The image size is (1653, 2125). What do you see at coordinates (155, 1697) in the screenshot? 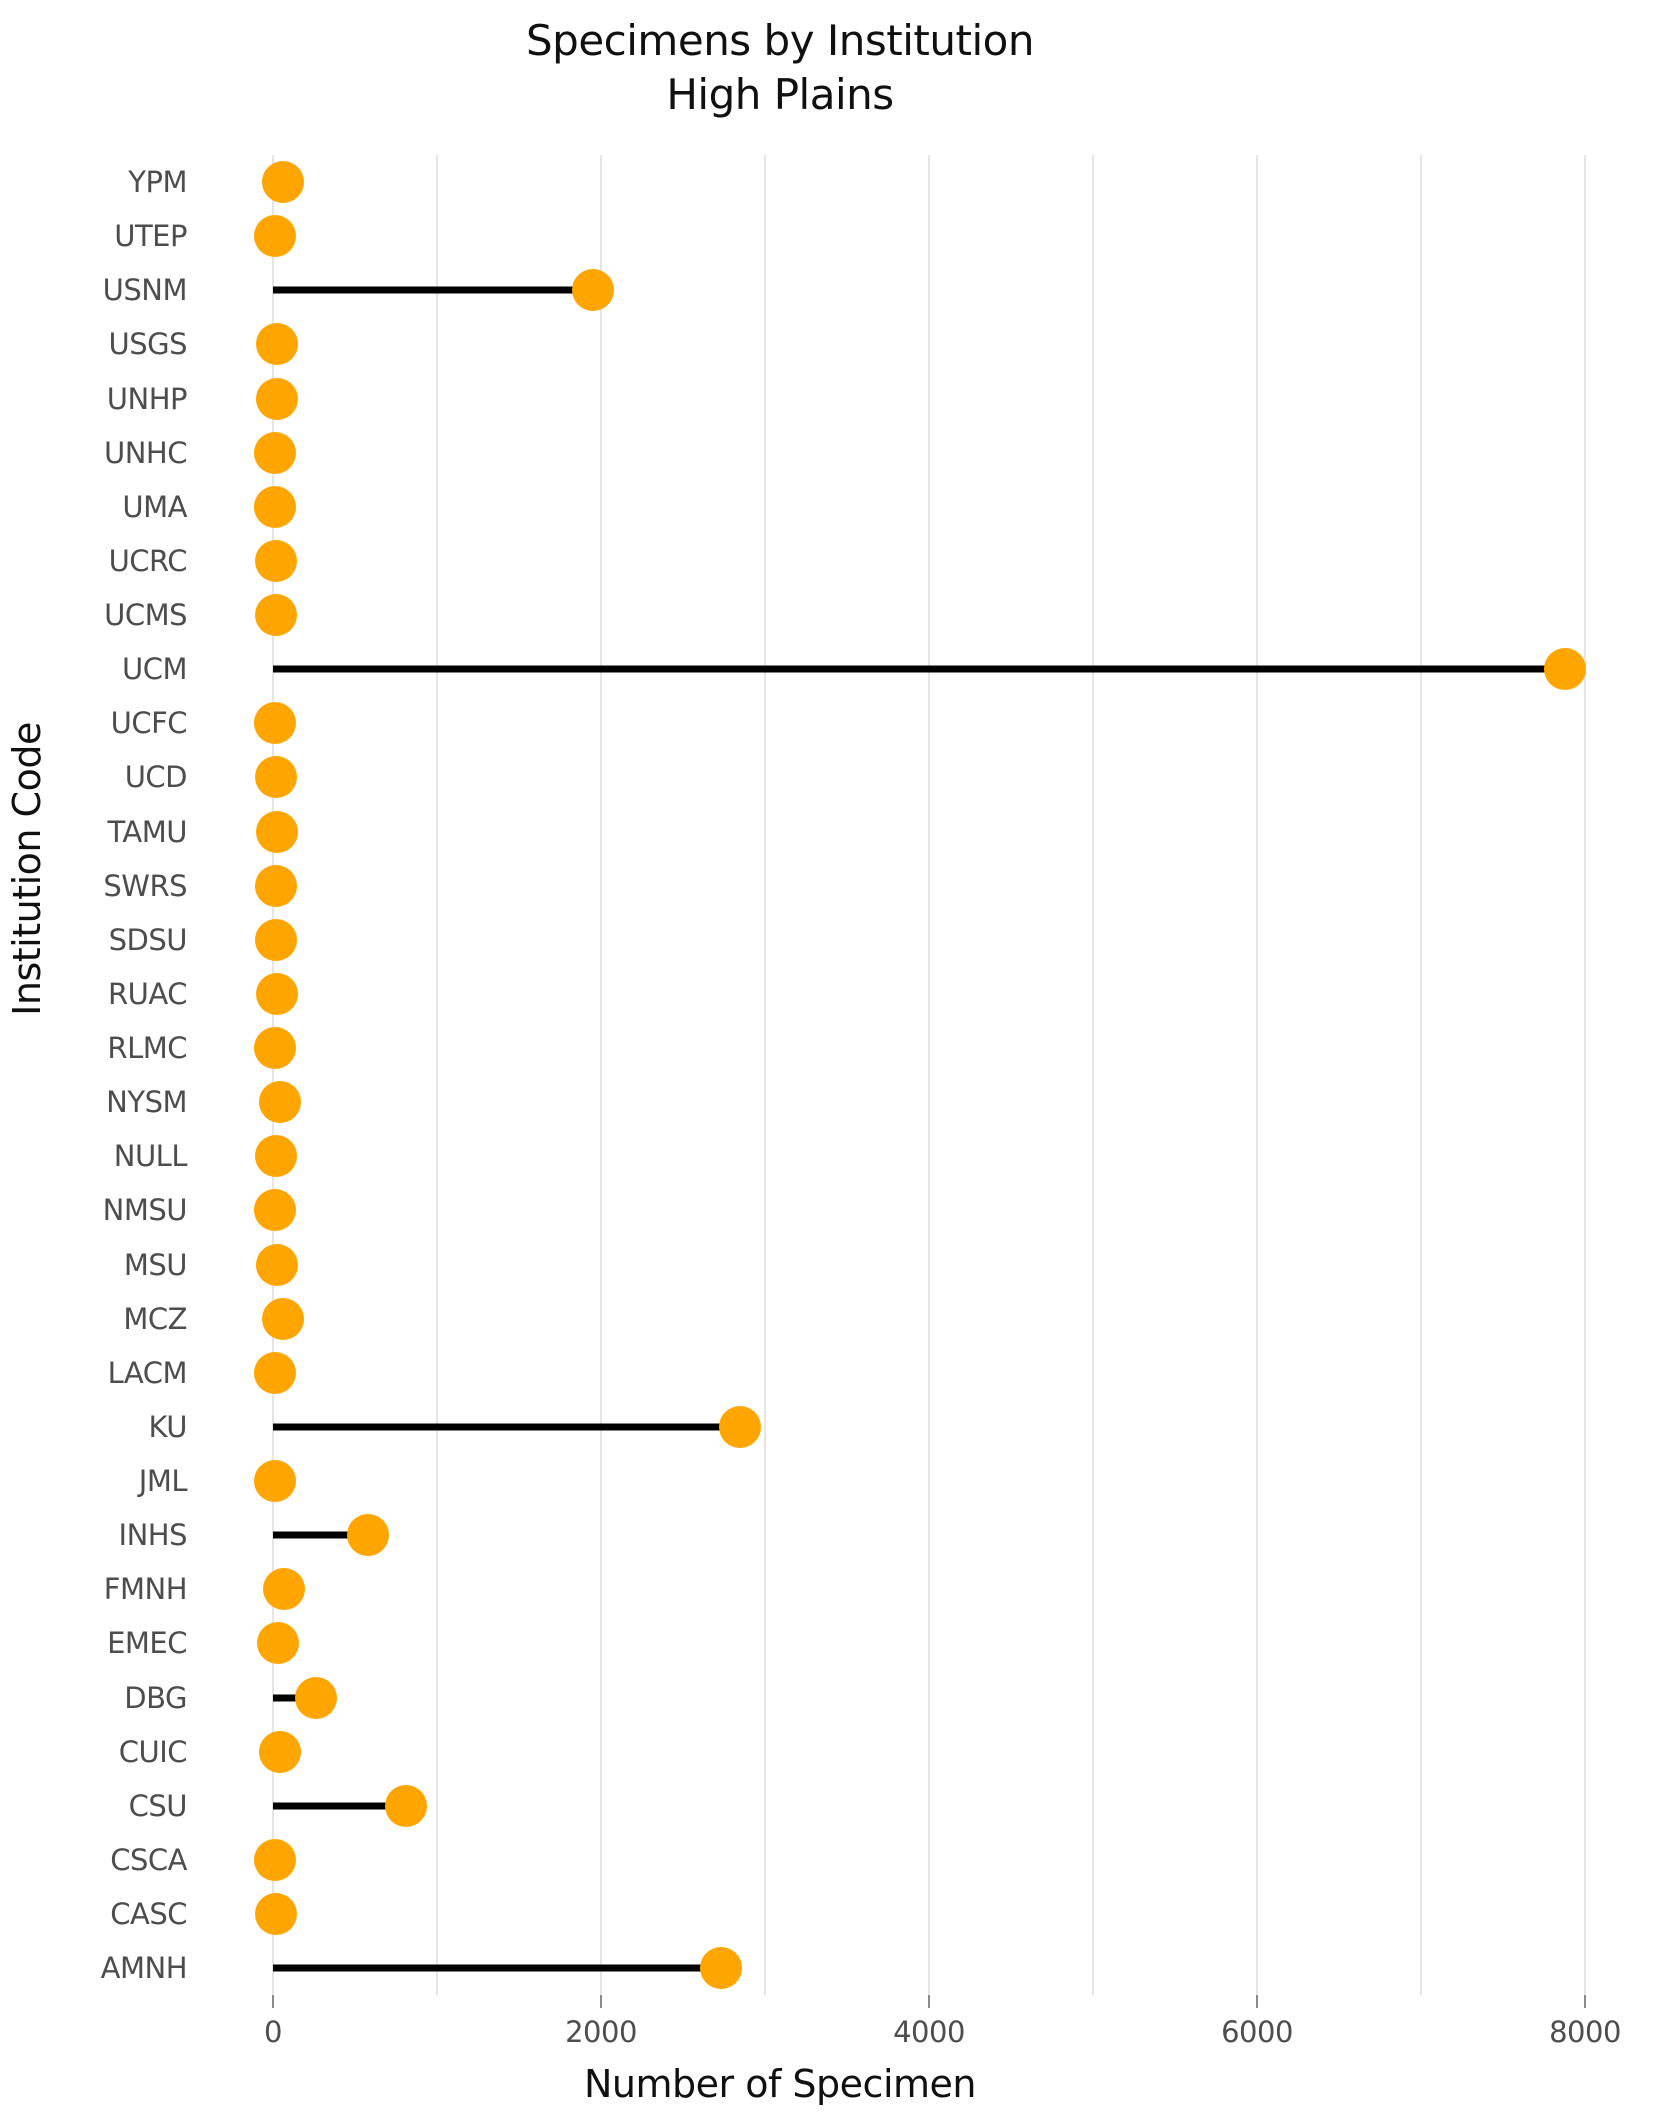
I see `y-tick-label-dbg: DBG` at bounding box center [155, 1697].